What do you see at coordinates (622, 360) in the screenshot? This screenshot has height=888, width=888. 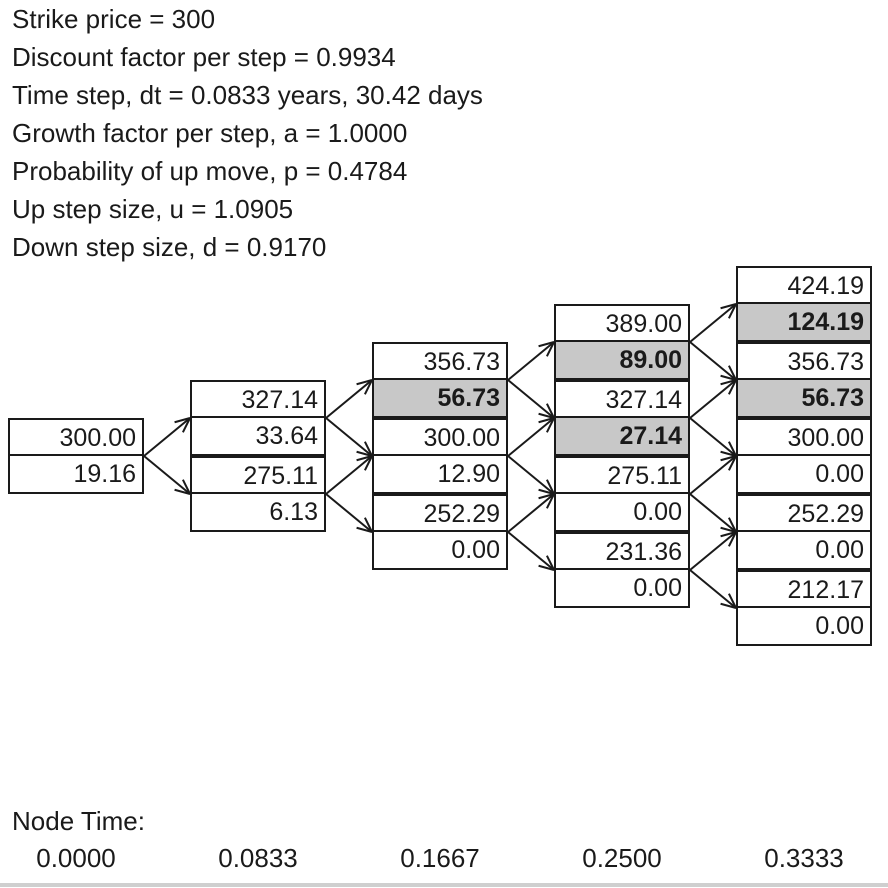 I see `node-option-value: 89.00` at bounding box center [622, 360].